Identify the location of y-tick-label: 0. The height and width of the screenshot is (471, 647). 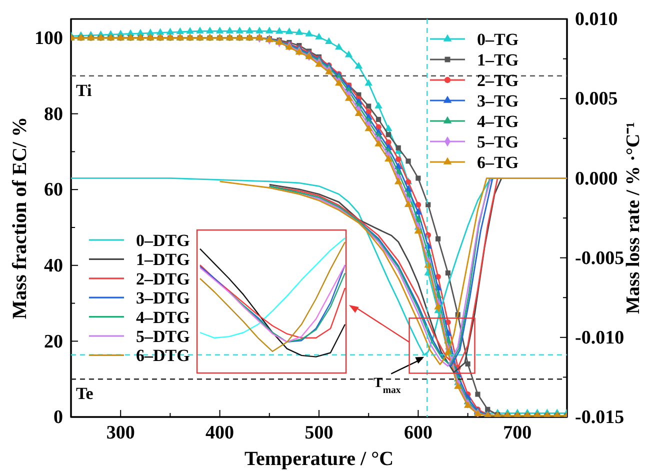
(58, 417).